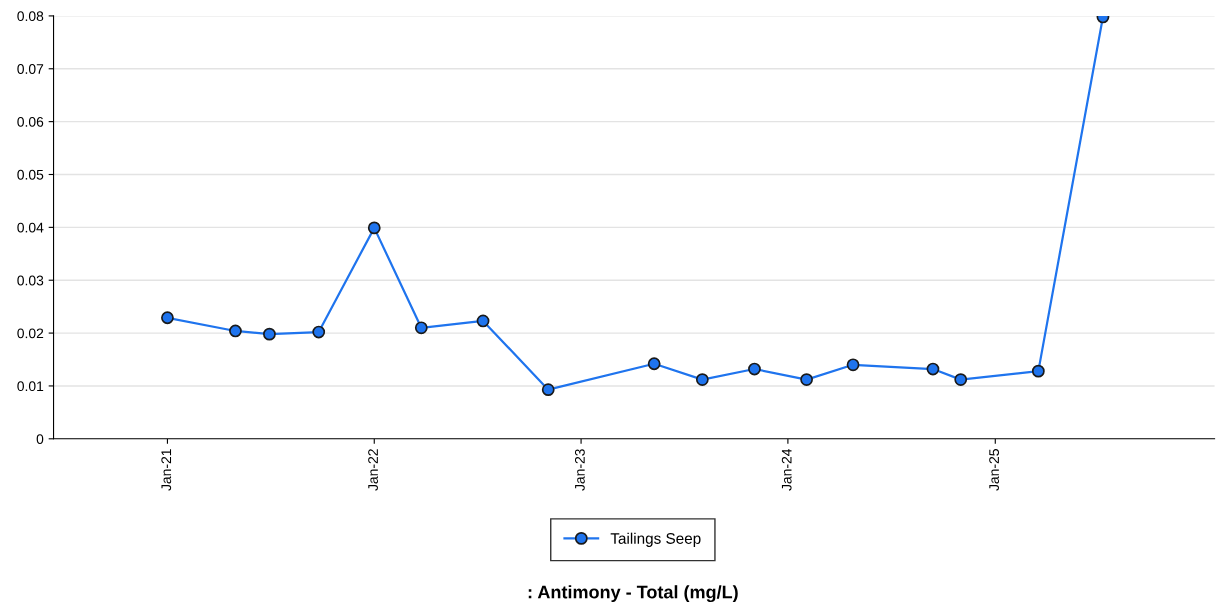 The image size is (1217, 612). What do you see at coordinates (633, 594) in the screenshot?
I see `text: : Antimony - Total (mg/L)` at bounding box center [633, 594].